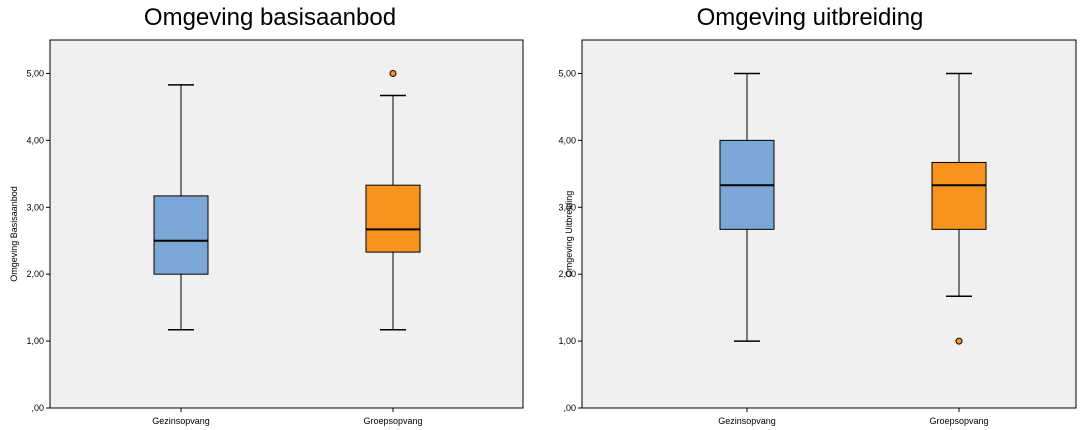  What do you see at coordinates (14, 234) in the screenshot?
I see `y-axis-title: Omgeving Basisaanbod` at bounding box center [14, 234].